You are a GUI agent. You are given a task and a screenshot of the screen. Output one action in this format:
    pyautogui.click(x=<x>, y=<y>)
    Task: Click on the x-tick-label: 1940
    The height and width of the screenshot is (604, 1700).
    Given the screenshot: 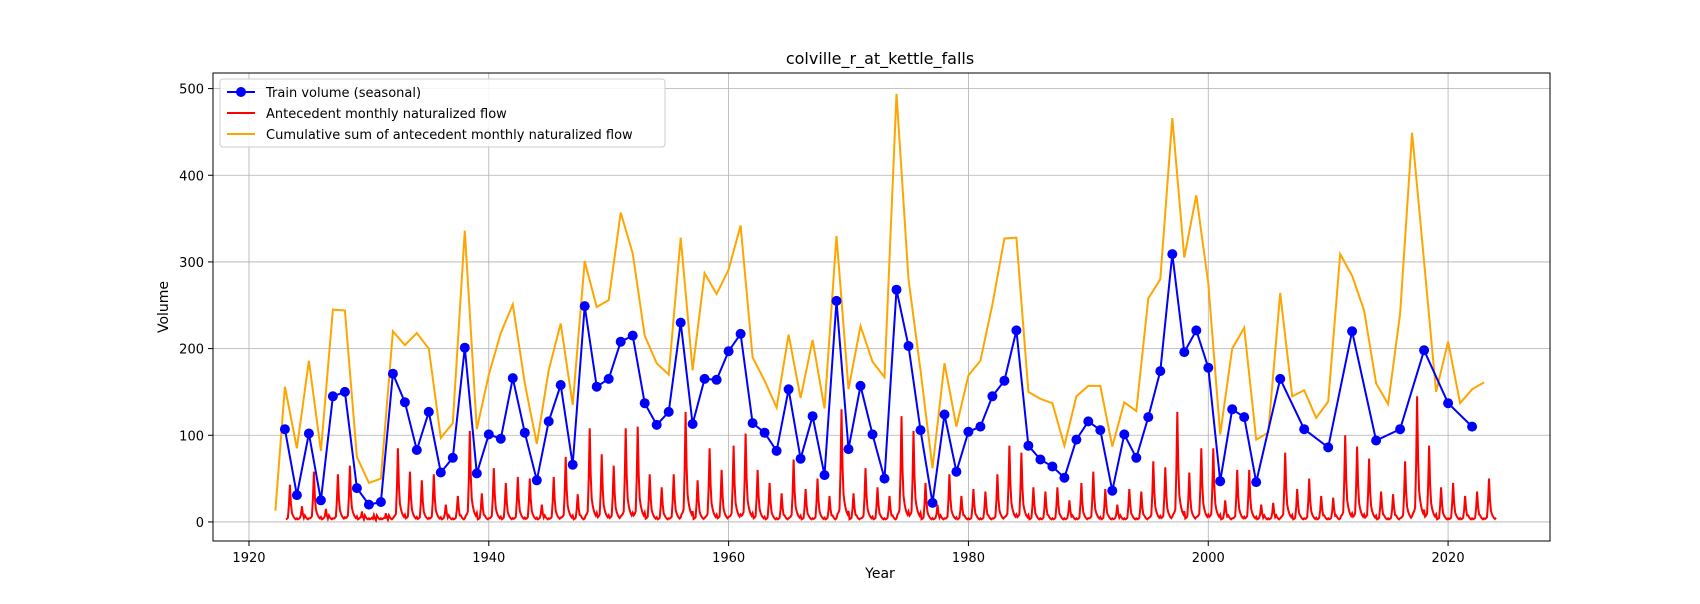 What is the action you would take?
    pyautogui.click(x=488, y=558)
    